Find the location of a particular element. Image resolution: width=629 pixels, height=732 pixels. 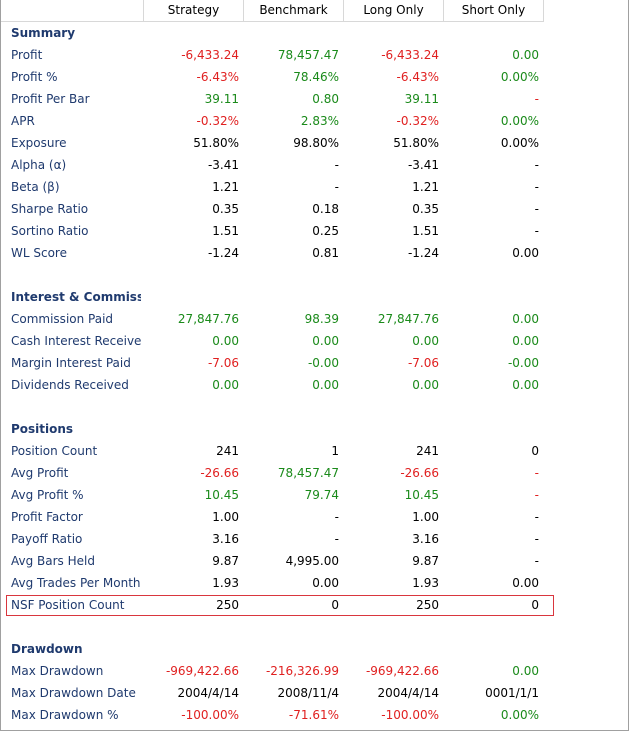

section-title: Summary is located at coordinates (43, 33).